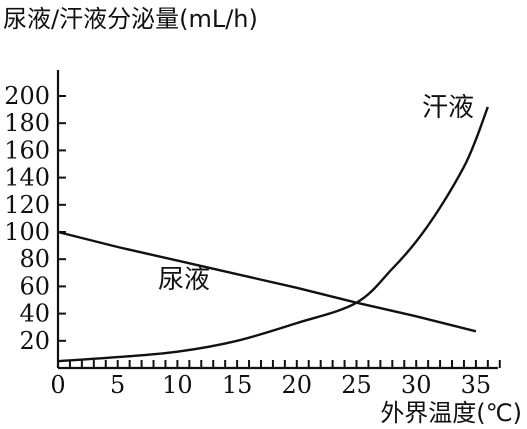  What do you see at coordinates (416, 385) in the screenshot?
I see `x-tick-label: 30` at bounding box center [416, 385].